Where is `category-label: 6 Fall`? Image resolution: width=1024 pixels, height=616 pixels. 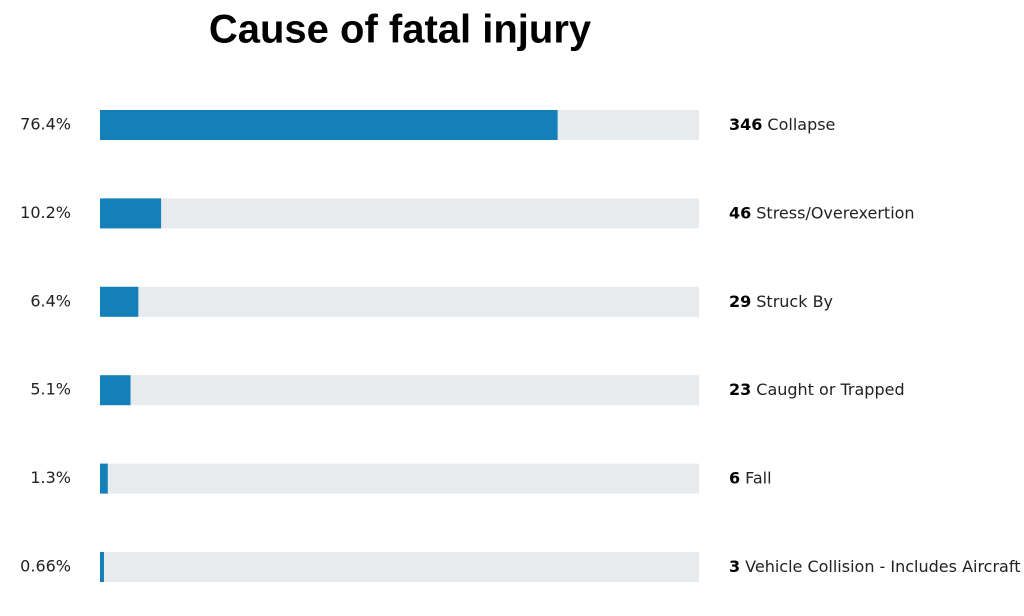
category-label: 6 Fall is located at coordinates (750, 477).